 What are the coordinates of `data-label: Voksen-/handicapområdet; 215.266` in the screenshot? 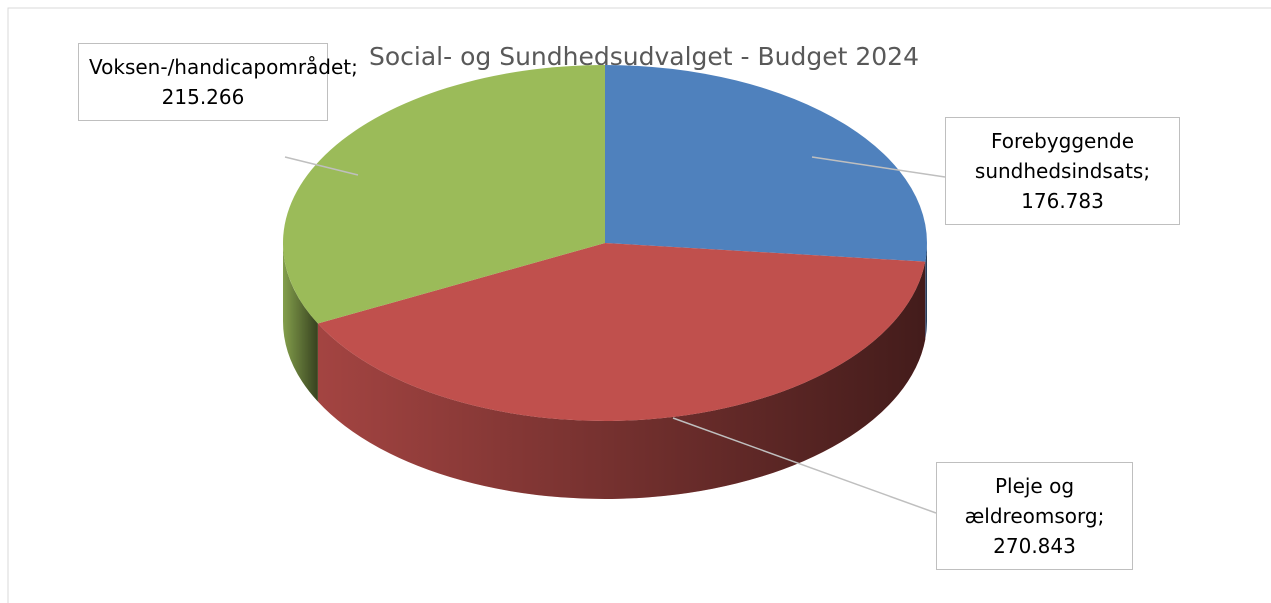 It's located at (218, 82).